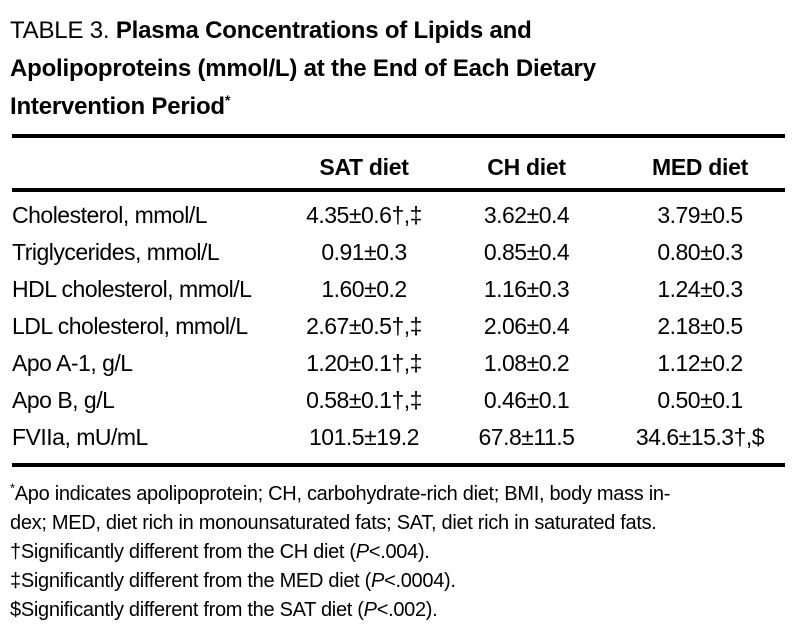 The image size is (793, 630). I want to click on table-rule-bottom, so click(398, 465).